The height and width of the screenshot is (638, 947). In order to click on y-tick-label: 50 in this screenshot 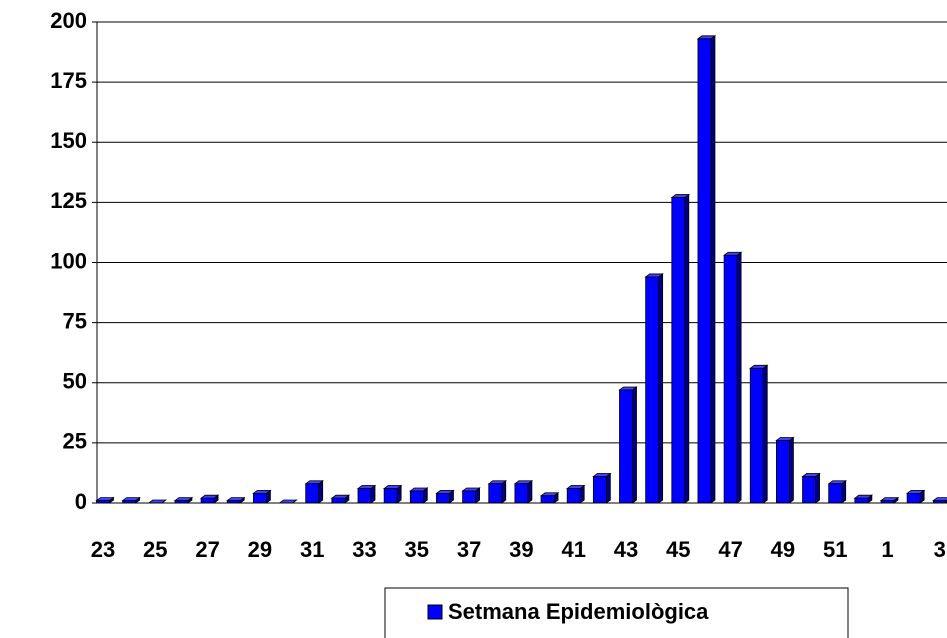, I will do `click(75, 381)`.